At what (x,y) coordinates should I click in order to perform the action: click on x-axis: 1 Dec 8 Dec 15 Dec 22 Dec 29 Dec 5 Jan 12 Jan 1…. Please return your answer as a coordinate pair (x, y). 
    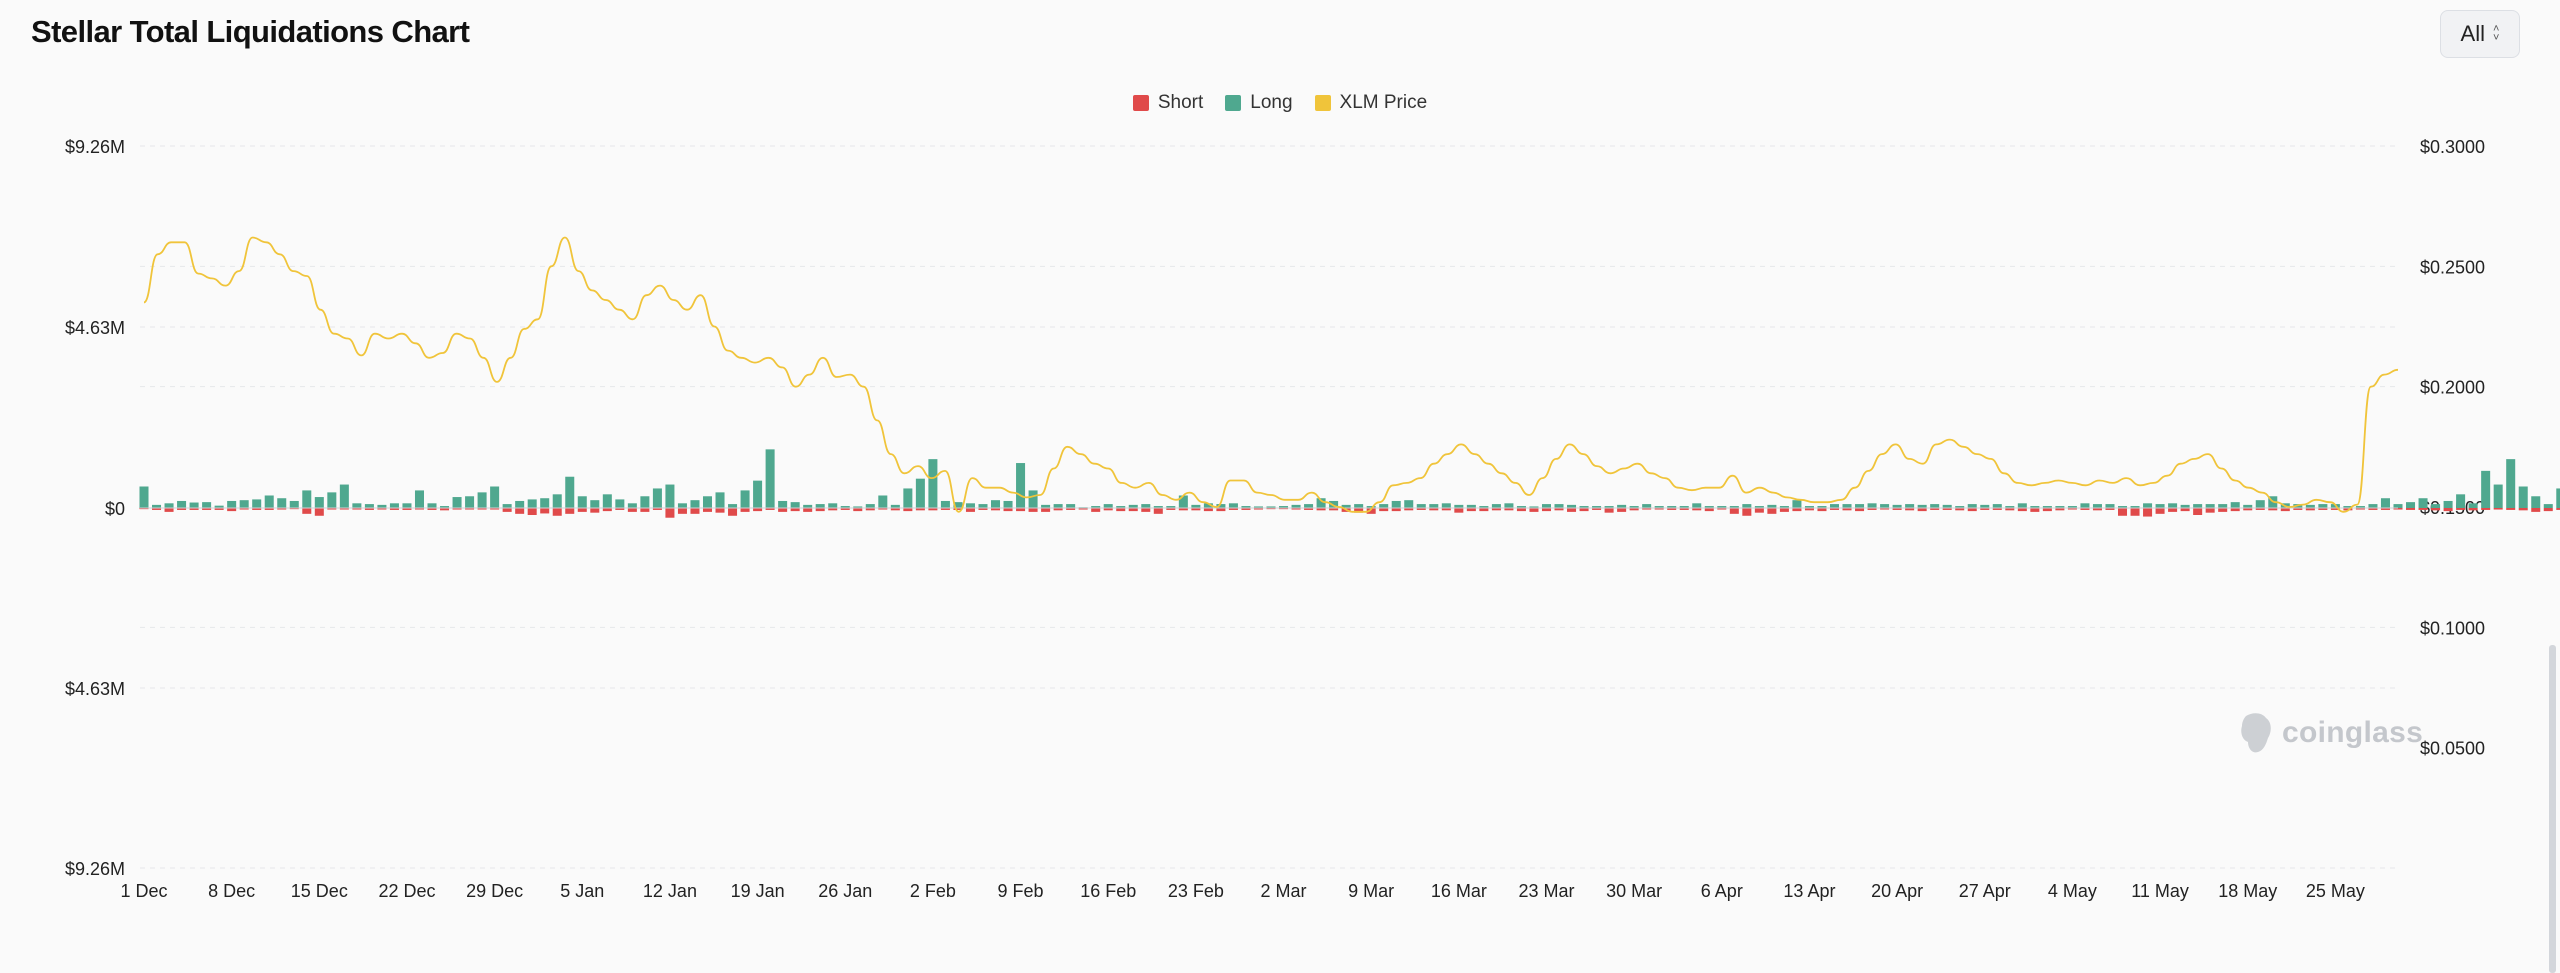
    Looking at the image, I should click on (1242, 891).